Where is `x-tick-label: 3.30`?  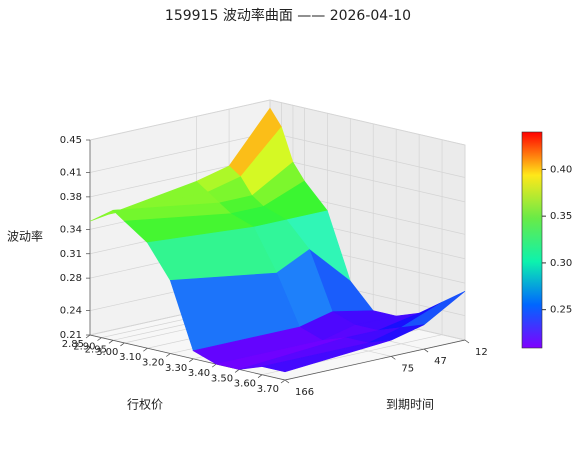 x-tick-label: 3.30 is located at coordinates (176, 368).